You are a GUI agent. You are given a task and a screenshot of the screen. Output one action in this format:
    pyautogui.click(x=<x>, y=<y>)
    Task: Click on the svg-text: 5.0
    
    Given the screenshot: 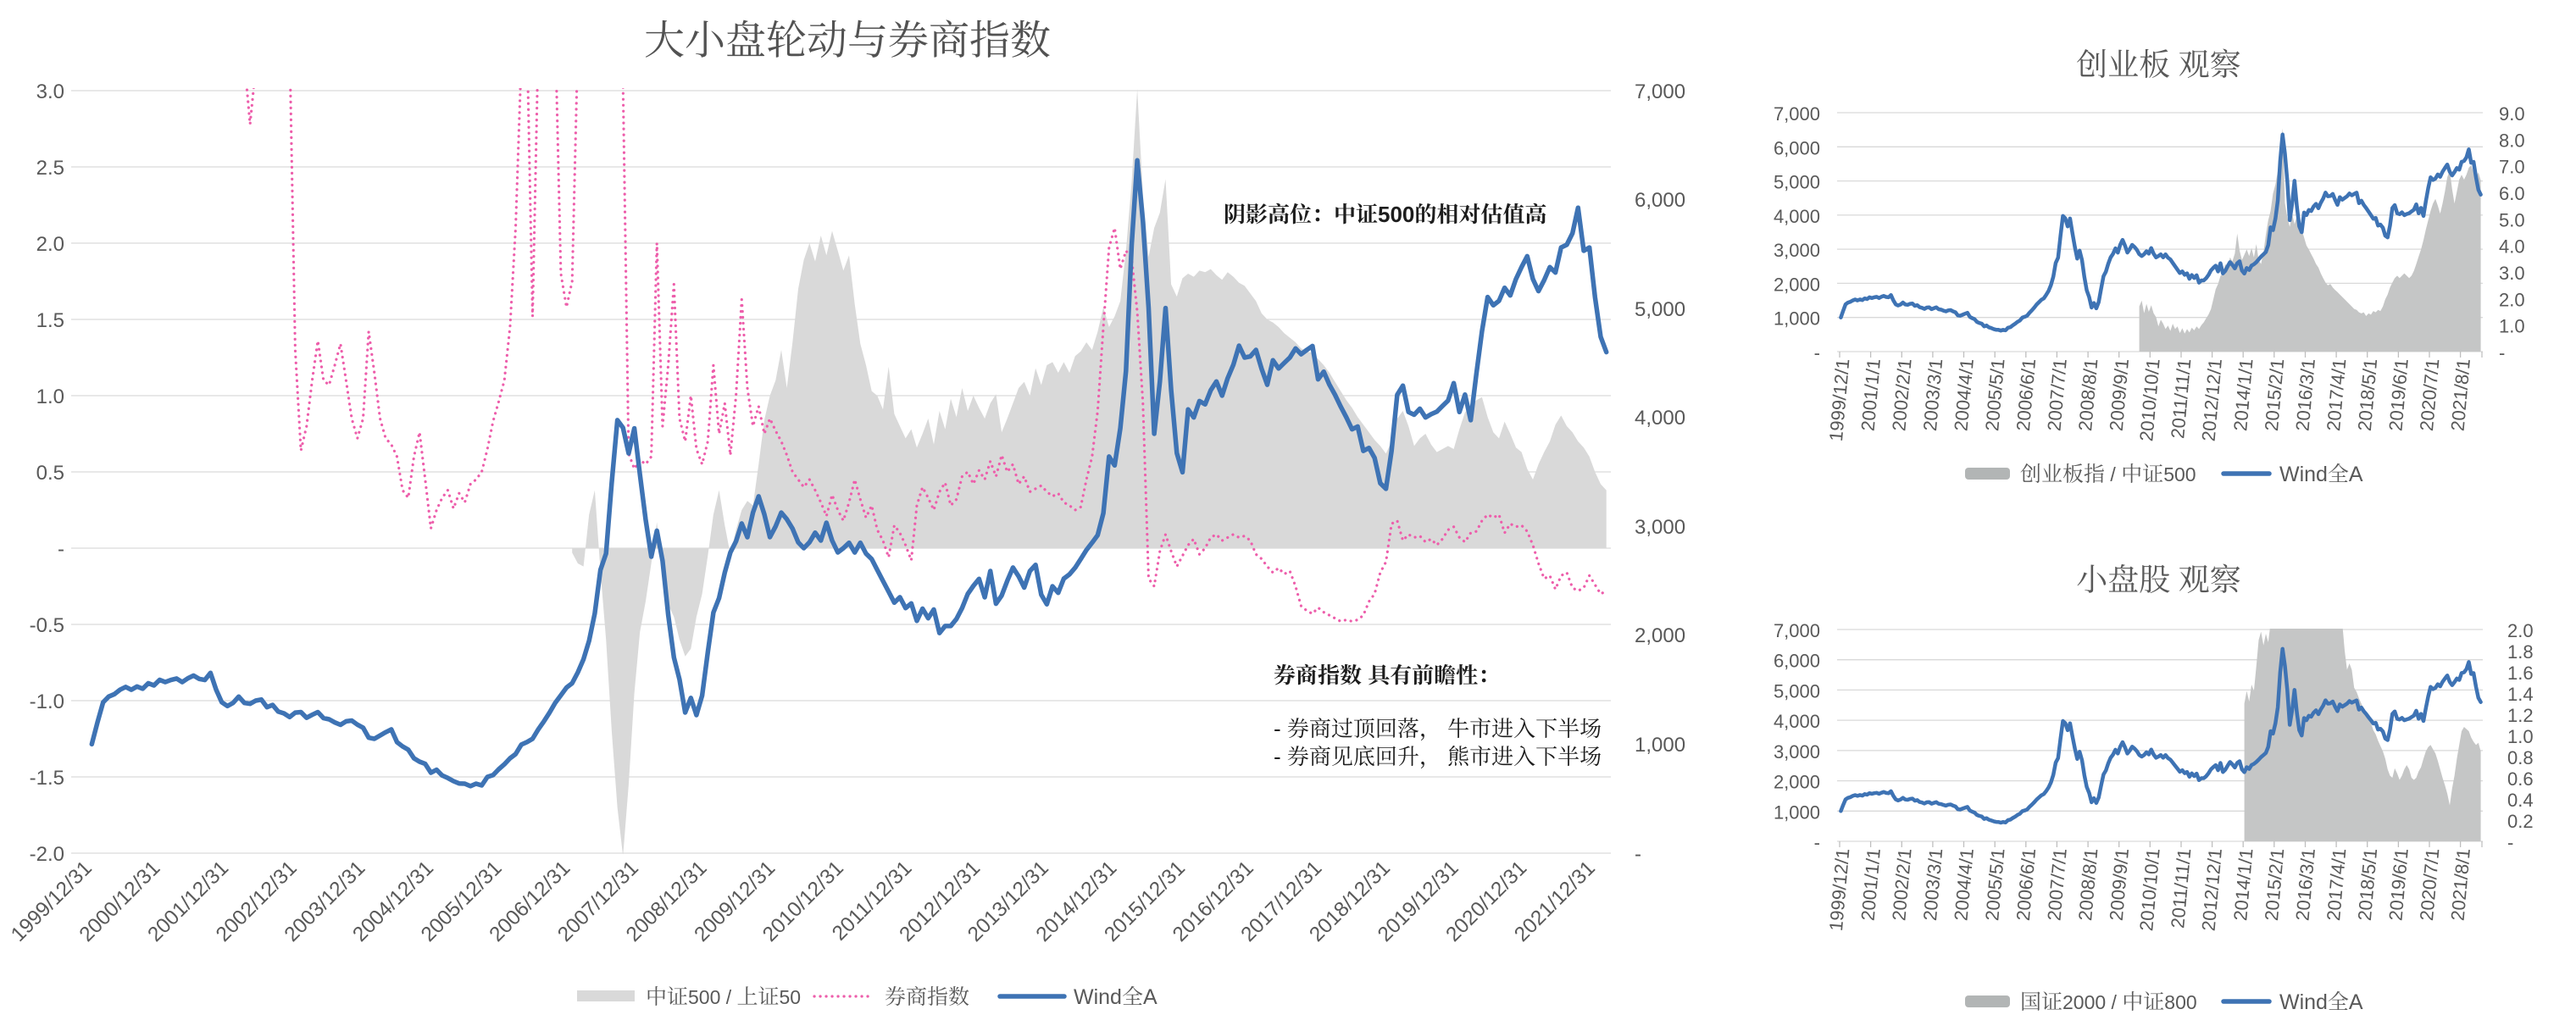 What is the action you would take?
    pyautogui.click(x=2512, y=219)
    